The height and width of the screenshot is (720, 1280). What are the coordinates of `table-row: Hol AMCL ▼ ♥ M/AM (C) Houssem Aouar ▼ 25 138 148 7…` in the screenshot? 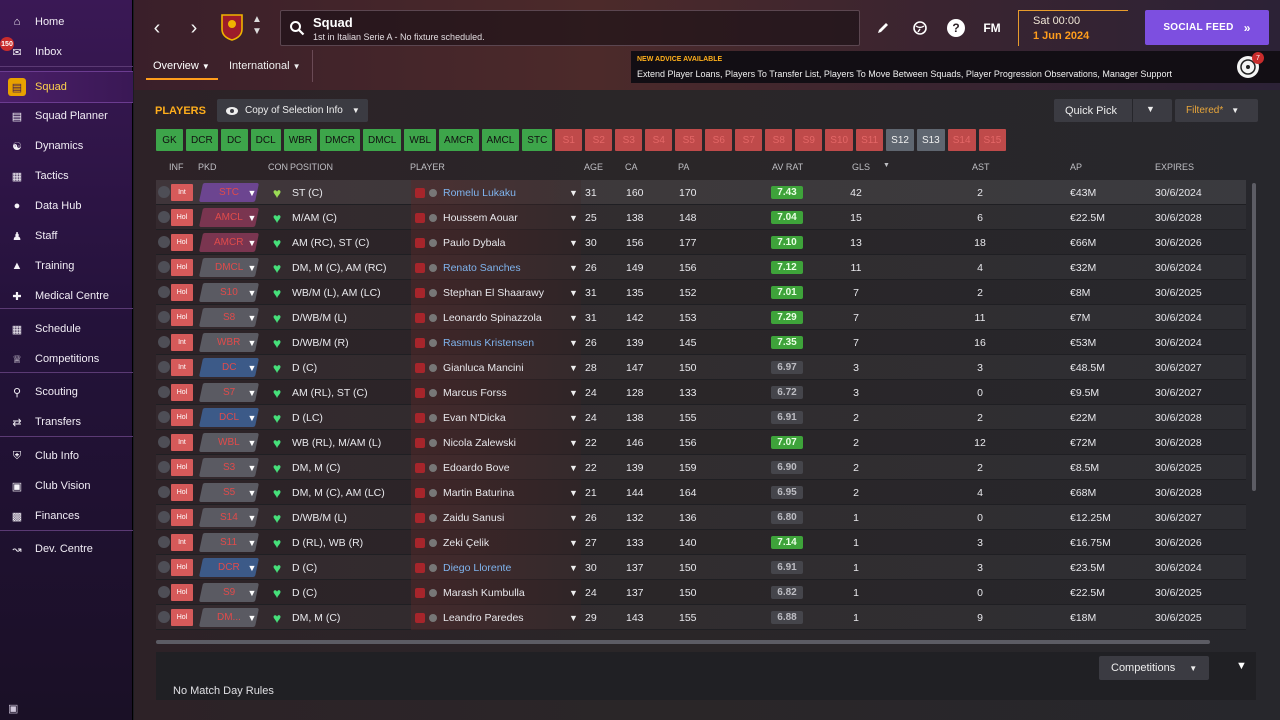 It's located at (701, 217).